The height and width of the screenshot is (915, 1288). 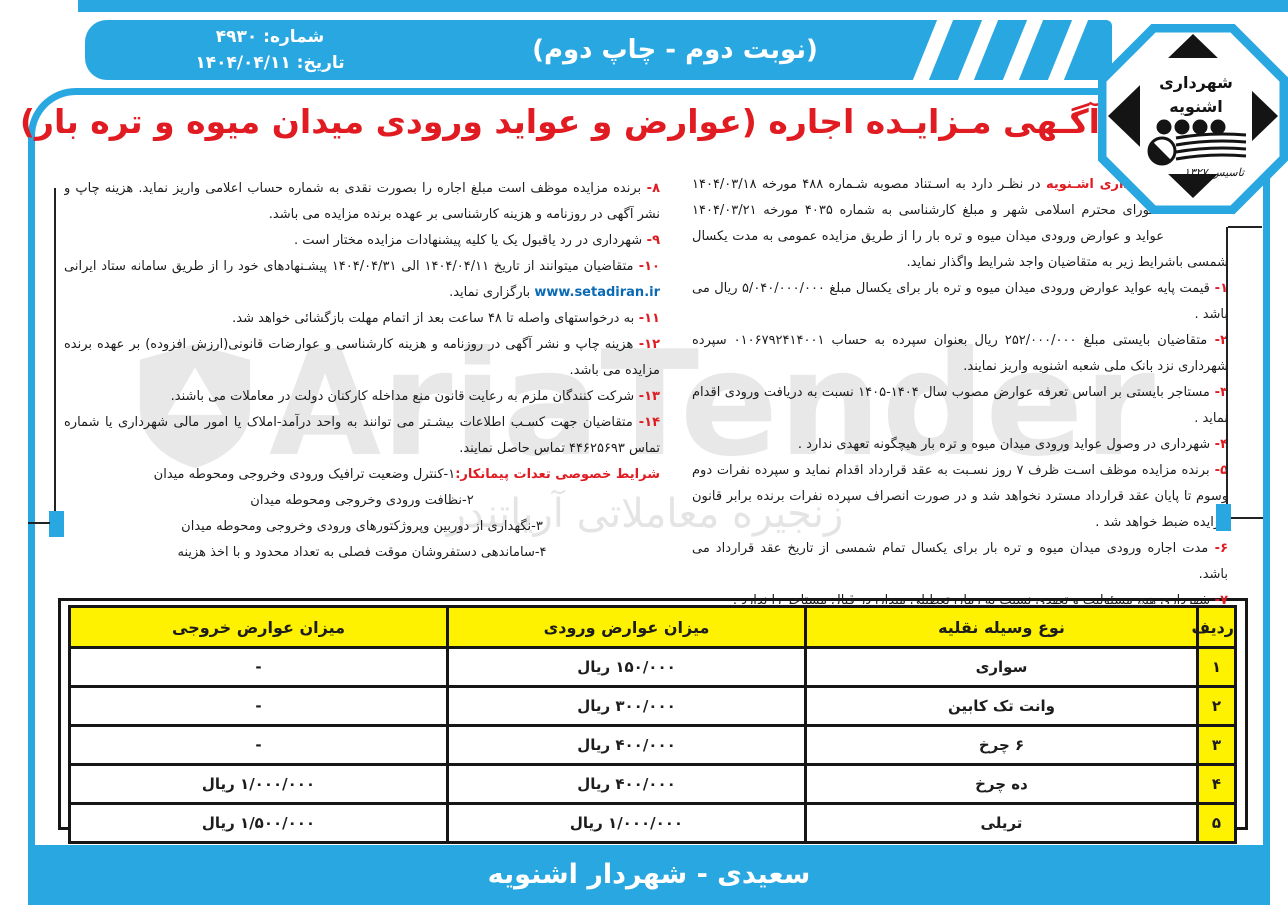 I want to click on signature-bar: سعیدی - شهردار اشنویه, so click(x=649, y=875).